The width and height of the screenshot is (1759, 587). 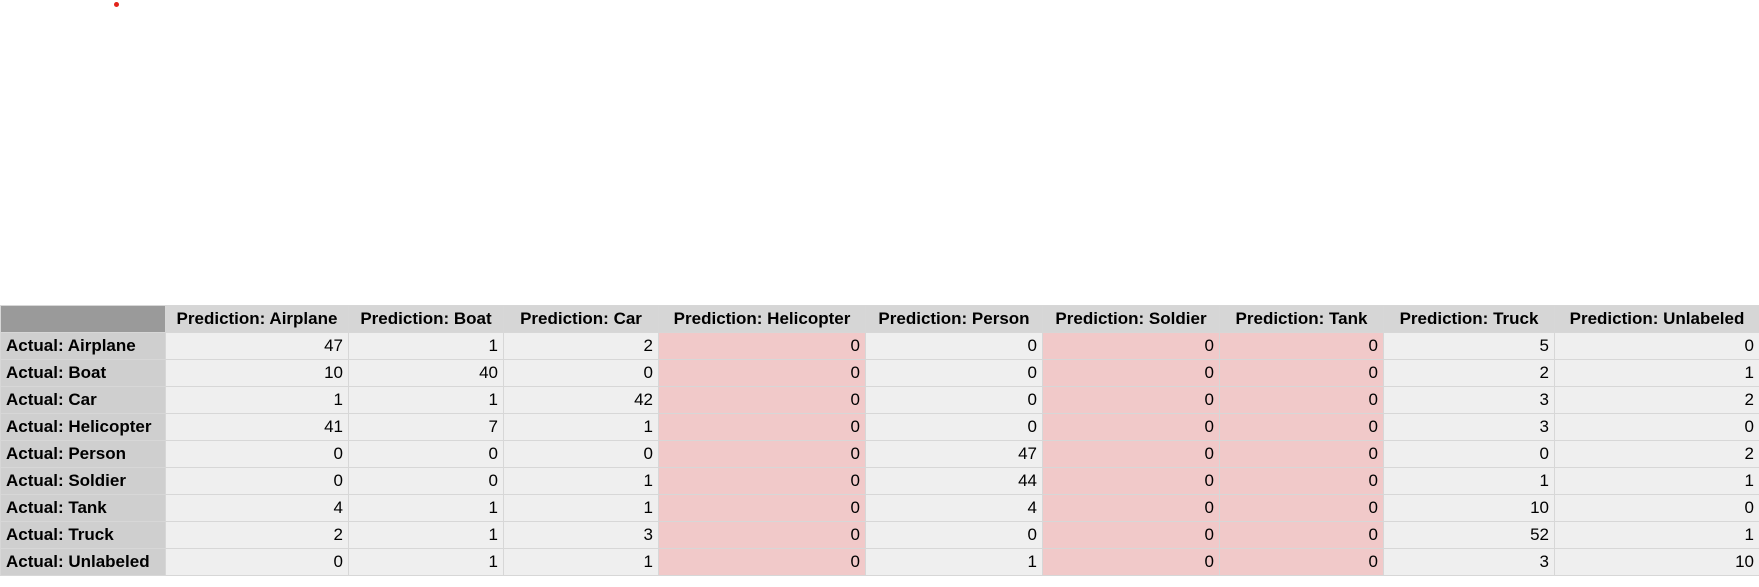 What do you see at coordinates (83, 400) in the screenshot?
I see `row-header: Actual: Car` at bounding box center [83, 400].